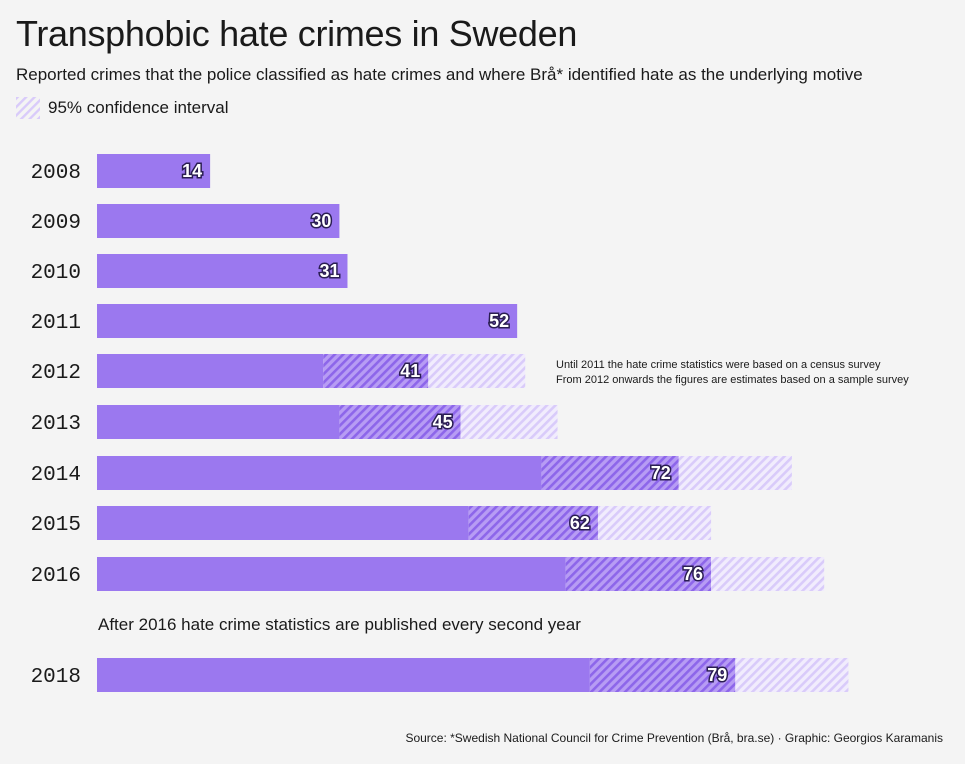 This screenshot has width=965, height=764. Describe the element at coordinates (533, 523) in the screenshot. I see `ci-lower-2015` at that location.